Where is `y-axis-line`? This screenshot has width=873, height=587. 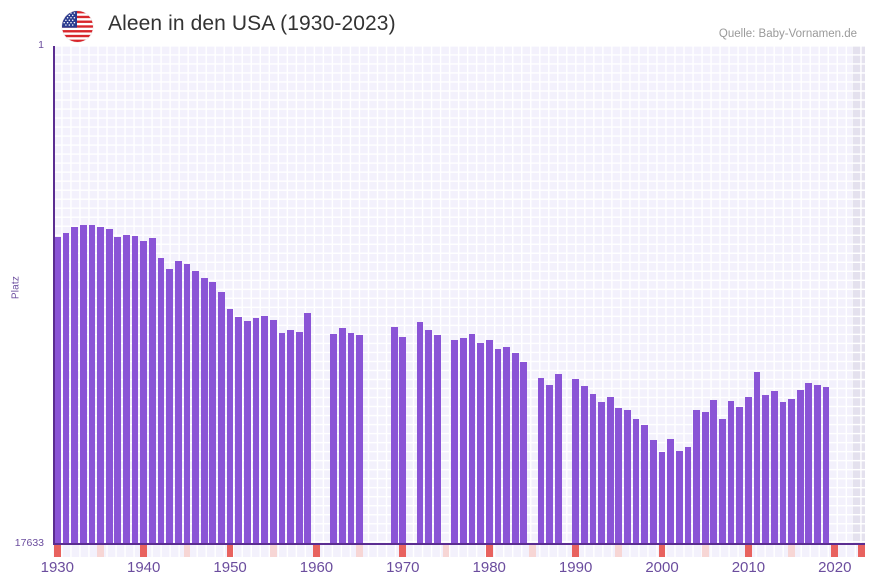 y-axis-line is located at coordinates (54, 295).